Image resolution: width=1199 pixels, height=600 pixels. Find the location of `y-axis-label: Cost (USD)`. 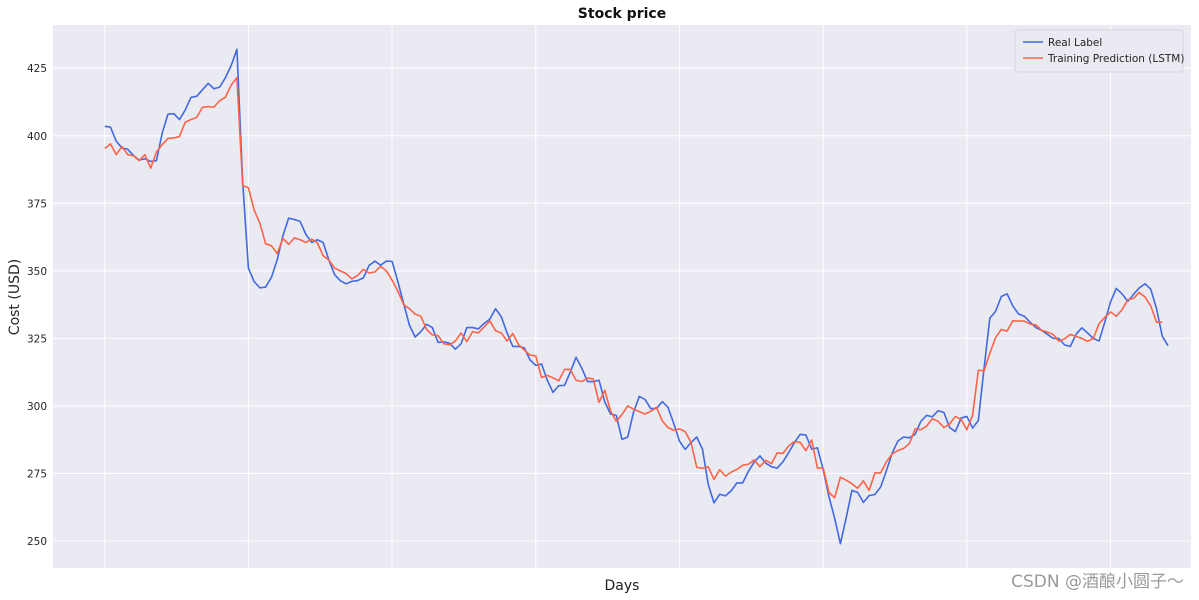

y-axis-label: Cost (USD) is located at coordinates (15, 297).